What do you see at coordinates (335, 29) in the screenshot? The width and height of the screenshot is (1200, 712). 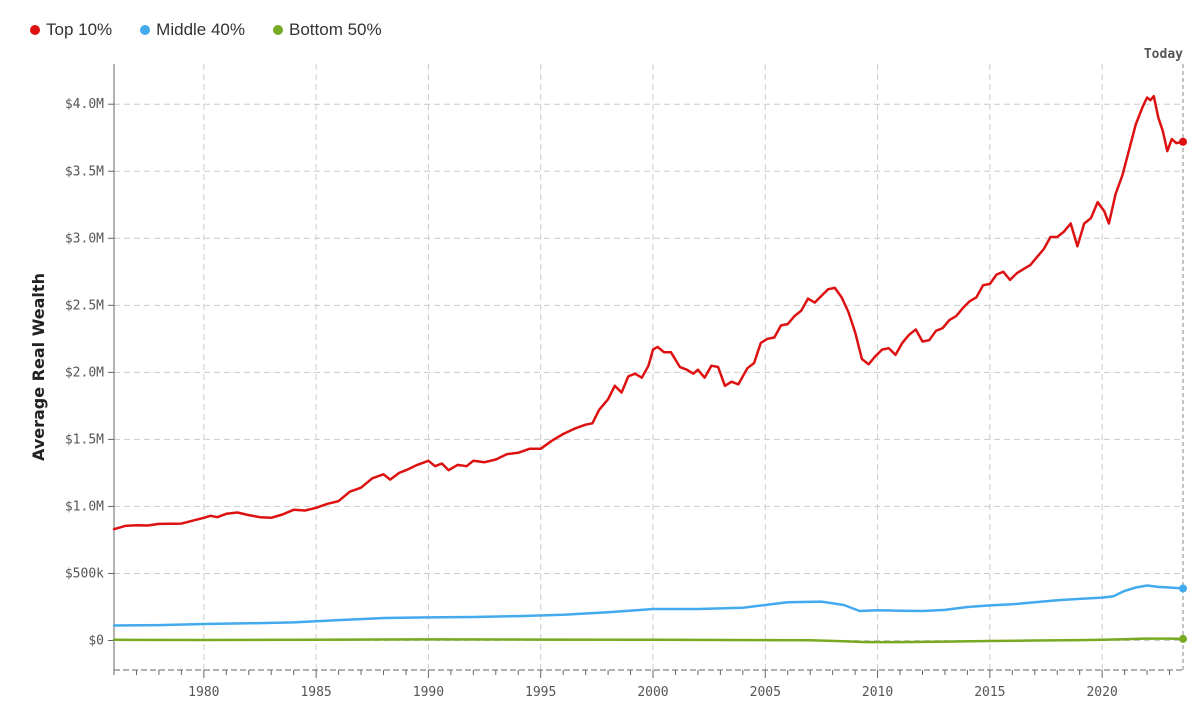 I see `legend-label-bottom-50: Bottom 50%` at bounding box center [335, 29].